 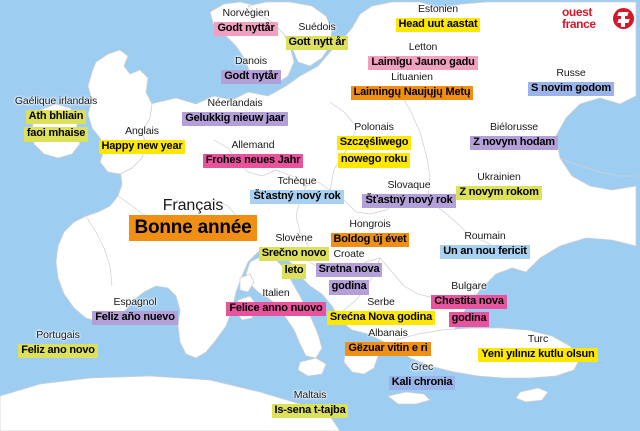 I want to click on greeting-text: Szczęśliwego, so click(x=374, y=143).